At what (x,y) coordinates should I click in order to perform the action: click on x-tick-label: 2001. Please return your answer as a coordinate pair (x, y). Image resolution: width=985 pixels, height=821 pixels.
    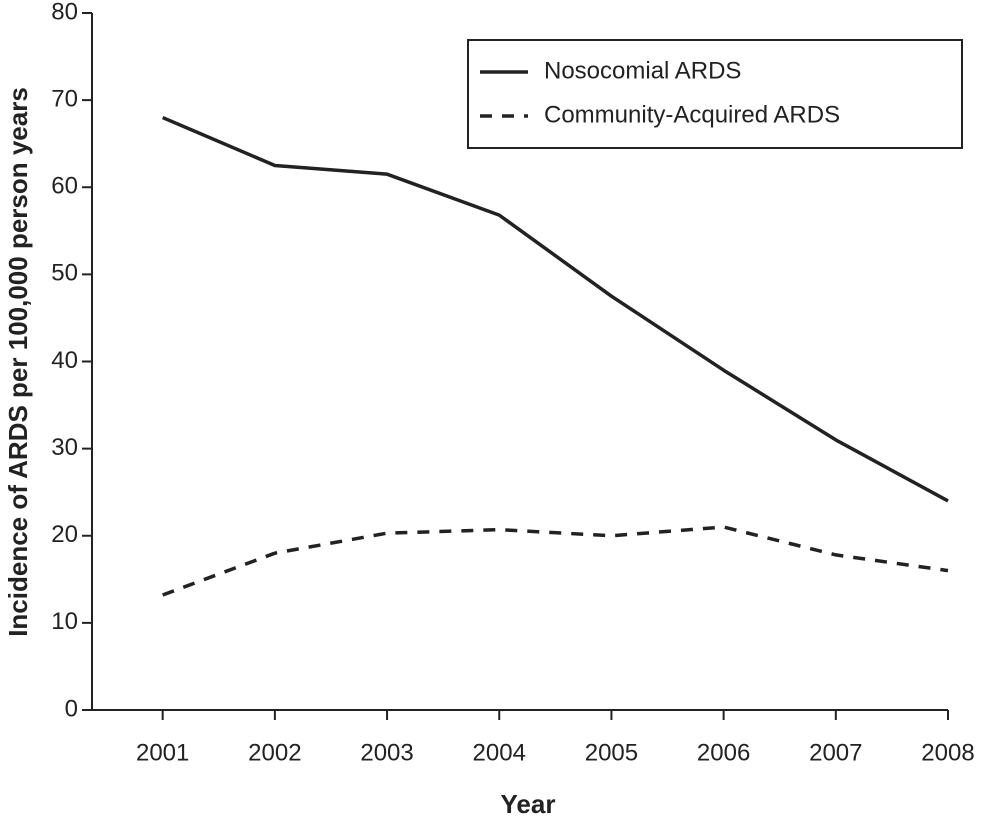
    Looking at the image, I should click on (162, 752).